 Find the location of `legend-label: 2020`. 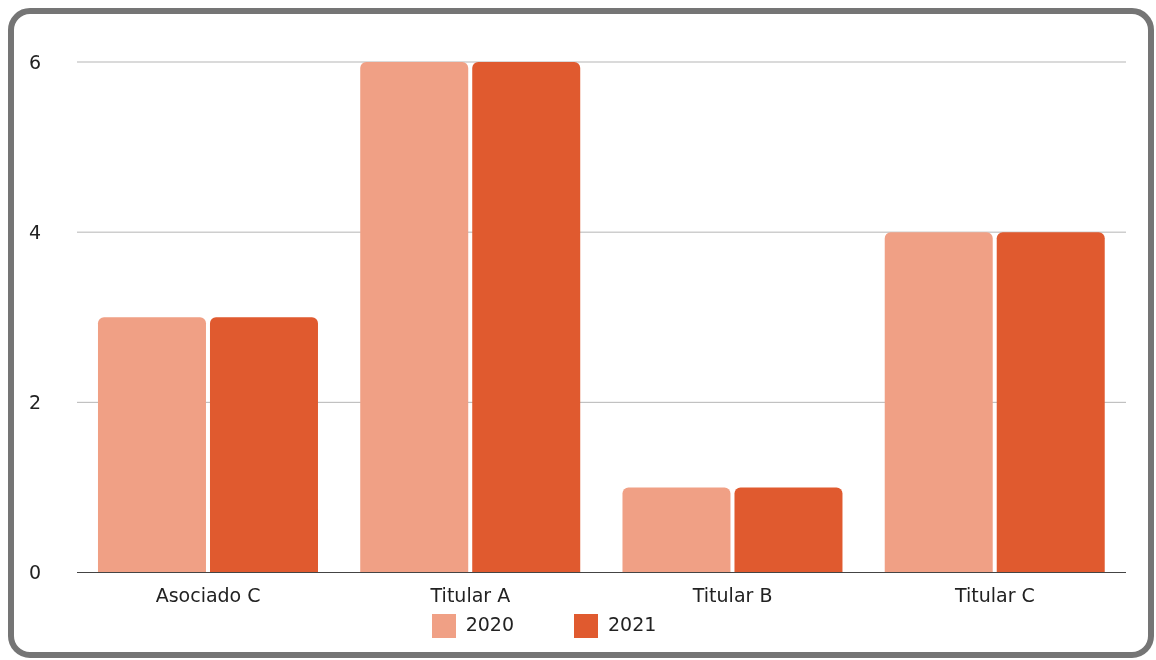

legend-label: 2020 is located at coordinates (489, 623).